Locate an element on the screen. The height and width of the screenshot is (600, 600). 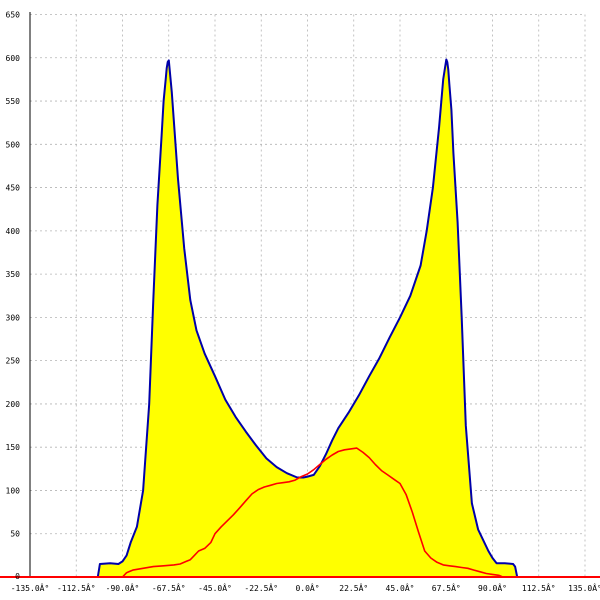
x-tick-label: -22.5Â° is located at coordinates (261, 587).